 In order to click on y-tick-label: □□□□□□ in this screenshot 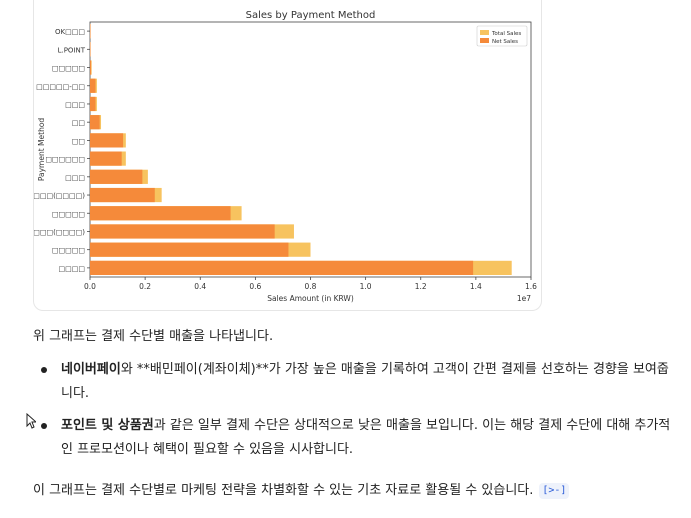, I will do `click(65, 160)`.